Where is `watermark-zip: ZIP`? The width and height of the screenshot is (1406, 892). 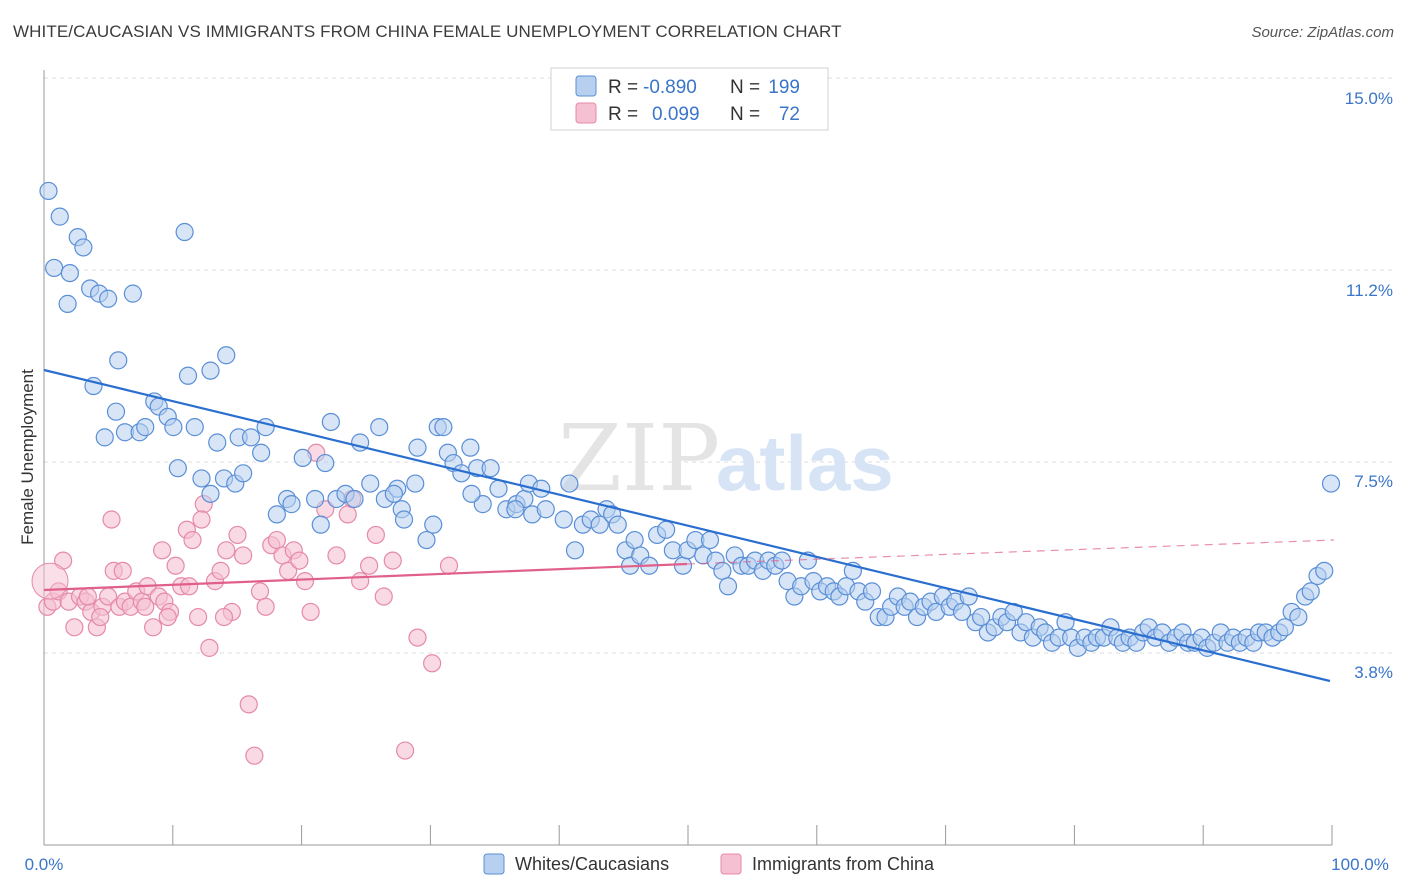
watermark-zip: ZIP is located at coordinates (639, 458).